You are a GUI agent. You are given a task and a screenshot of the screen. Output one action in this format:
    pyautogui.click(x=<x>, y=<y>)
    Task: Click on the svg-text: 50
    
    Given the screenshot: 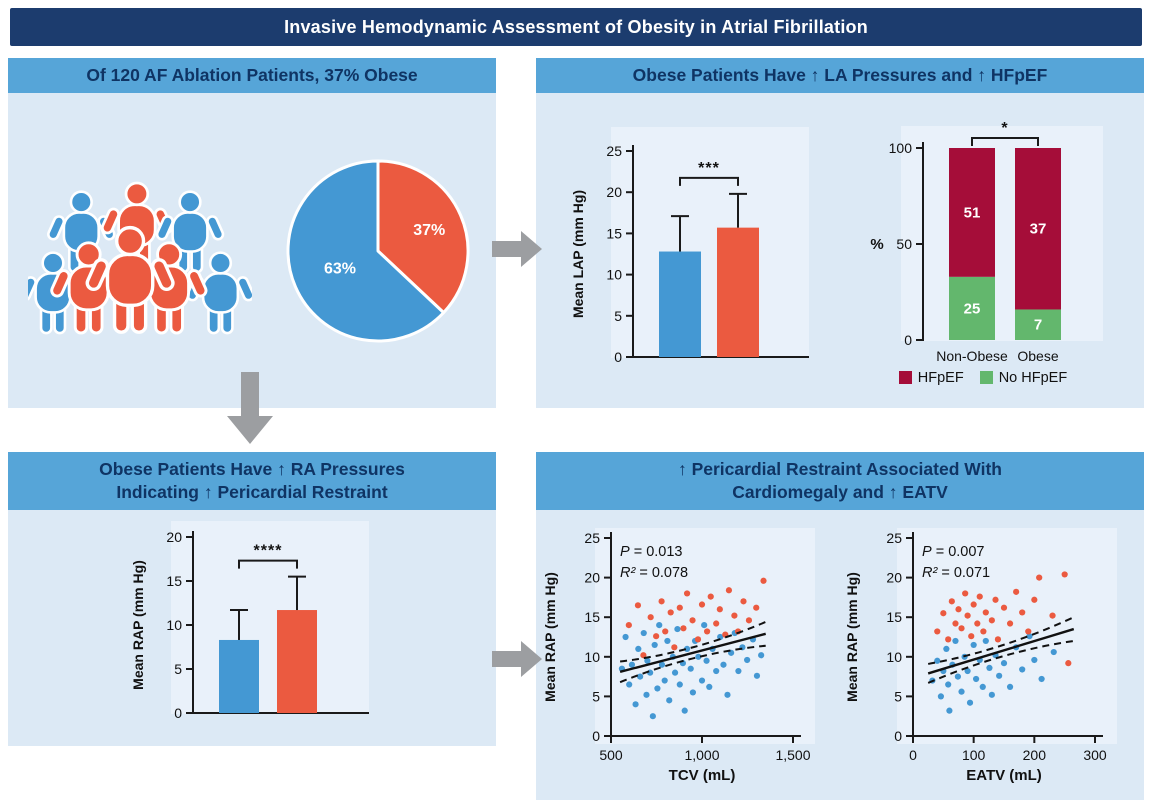 What is the action you would take?
    pyautogui.click(x=904, y=244)
    